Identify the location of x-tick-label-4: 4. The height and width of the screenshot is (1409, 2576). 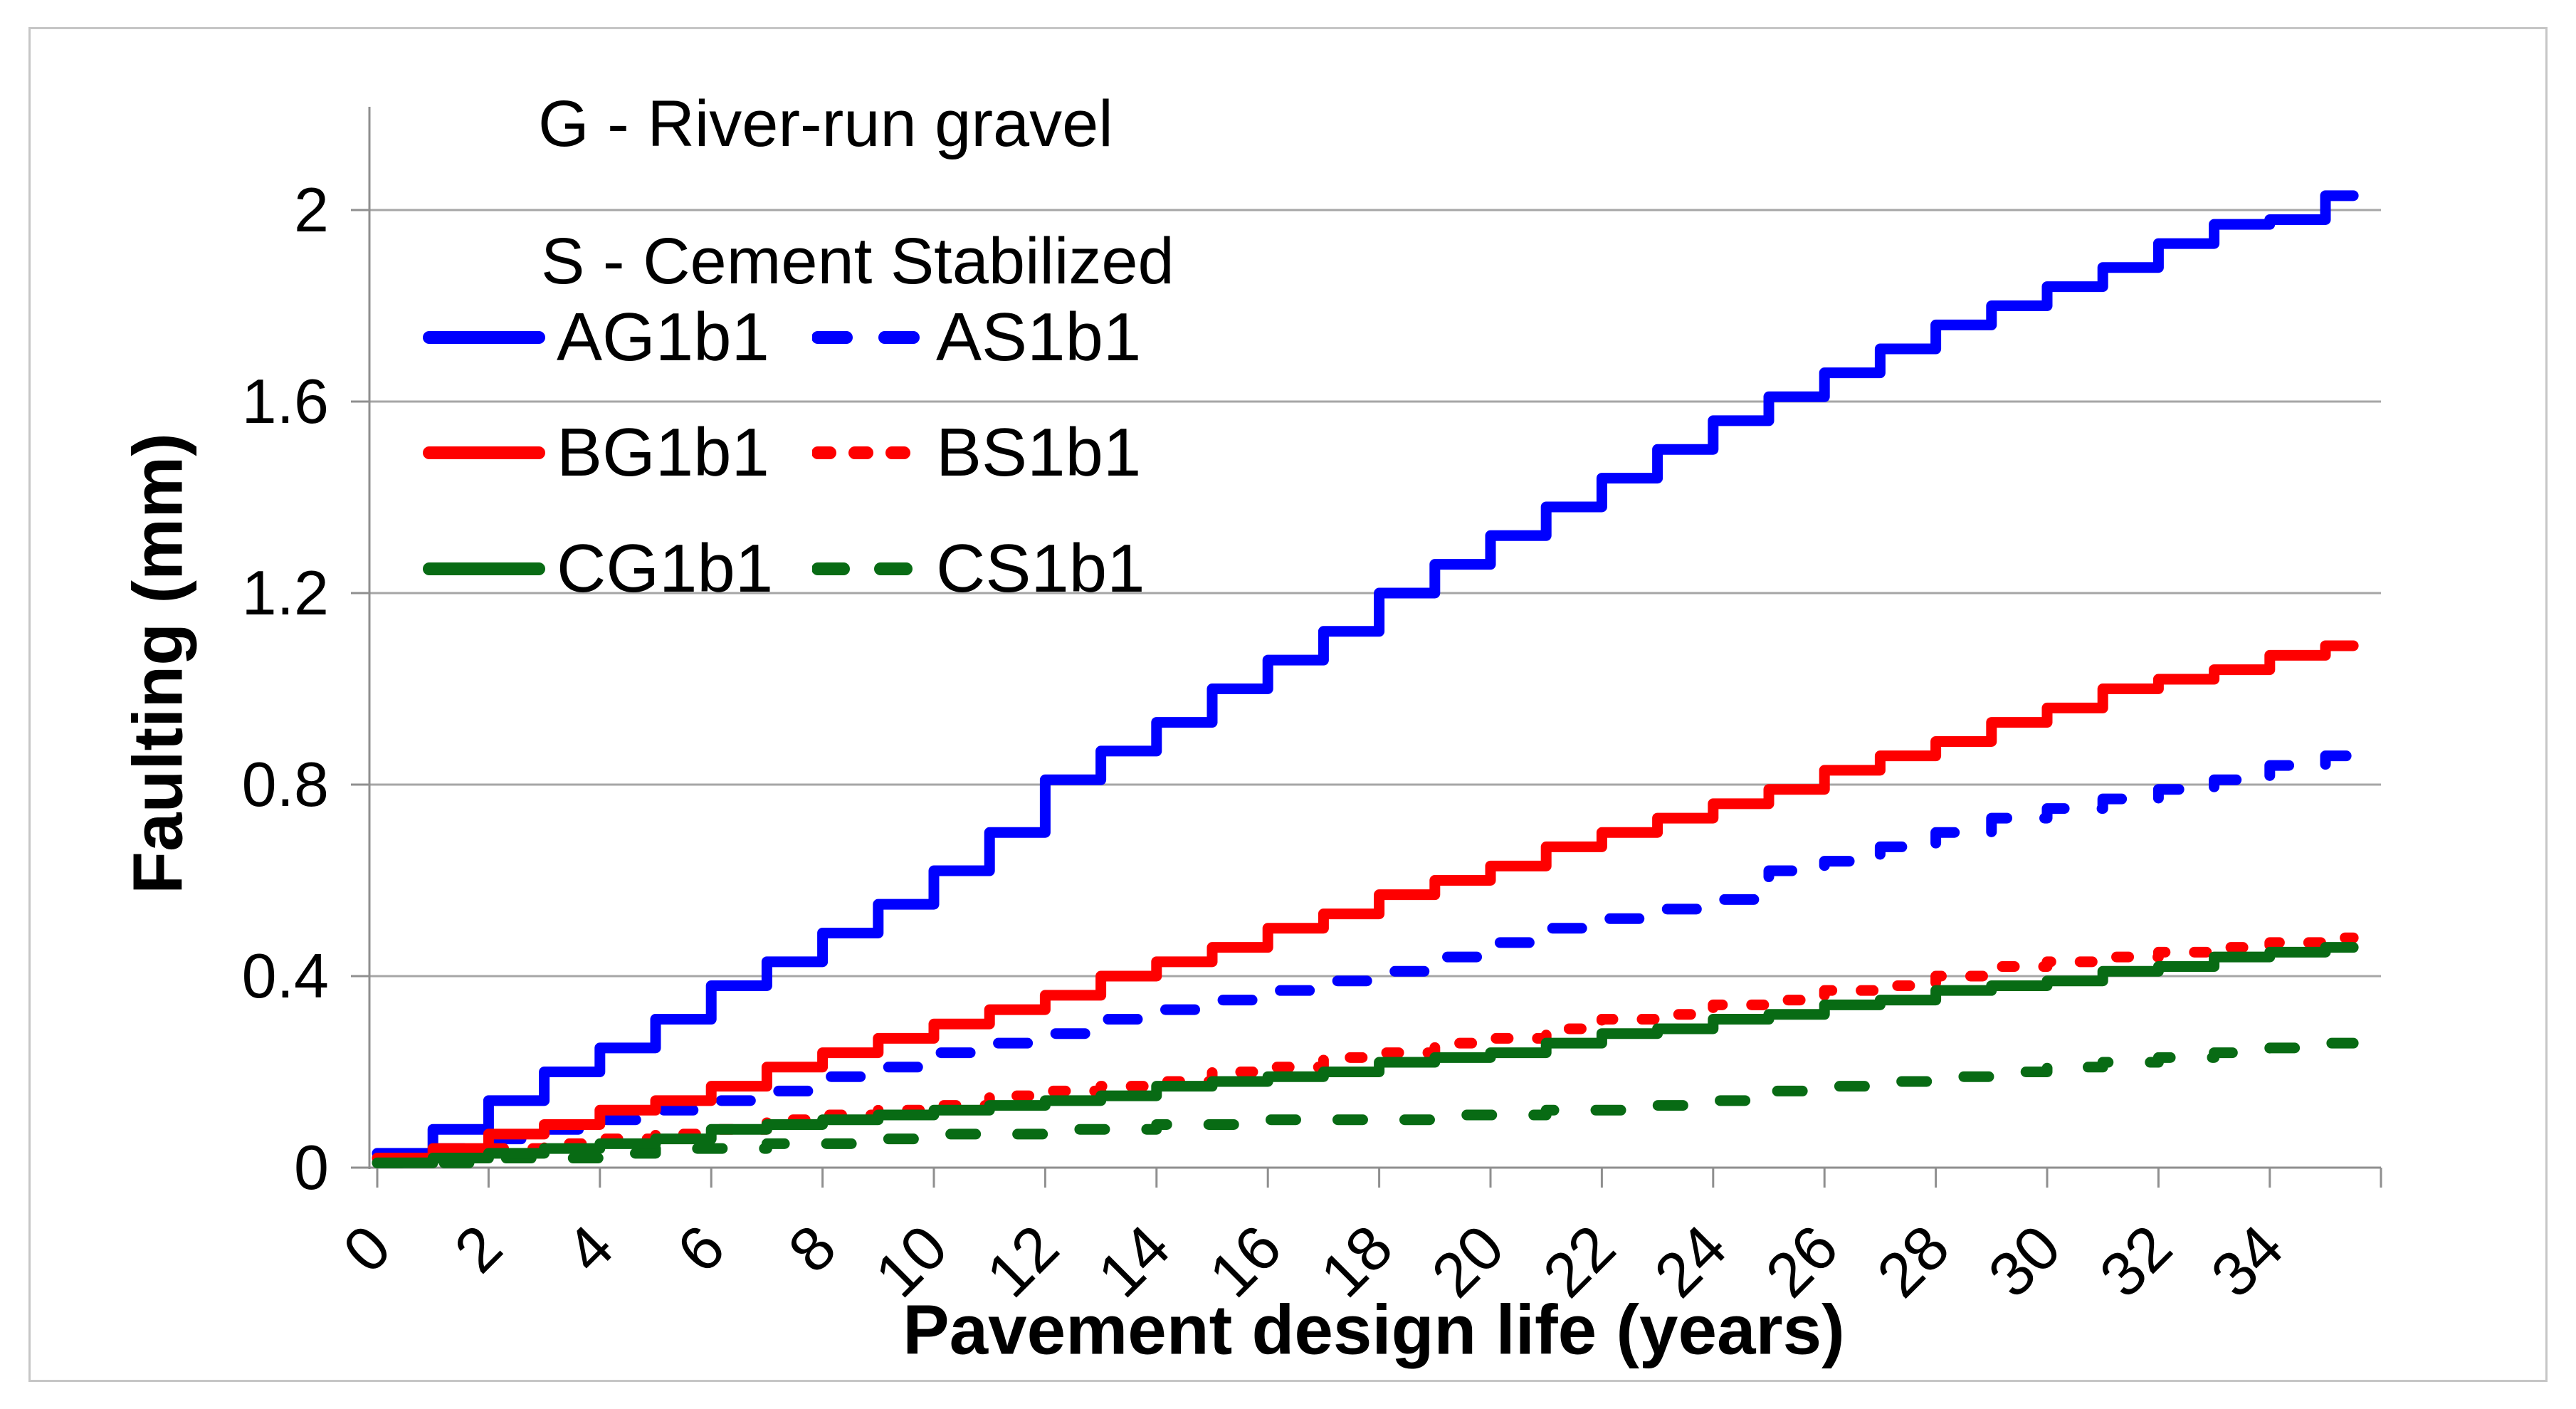
(589, 1248).